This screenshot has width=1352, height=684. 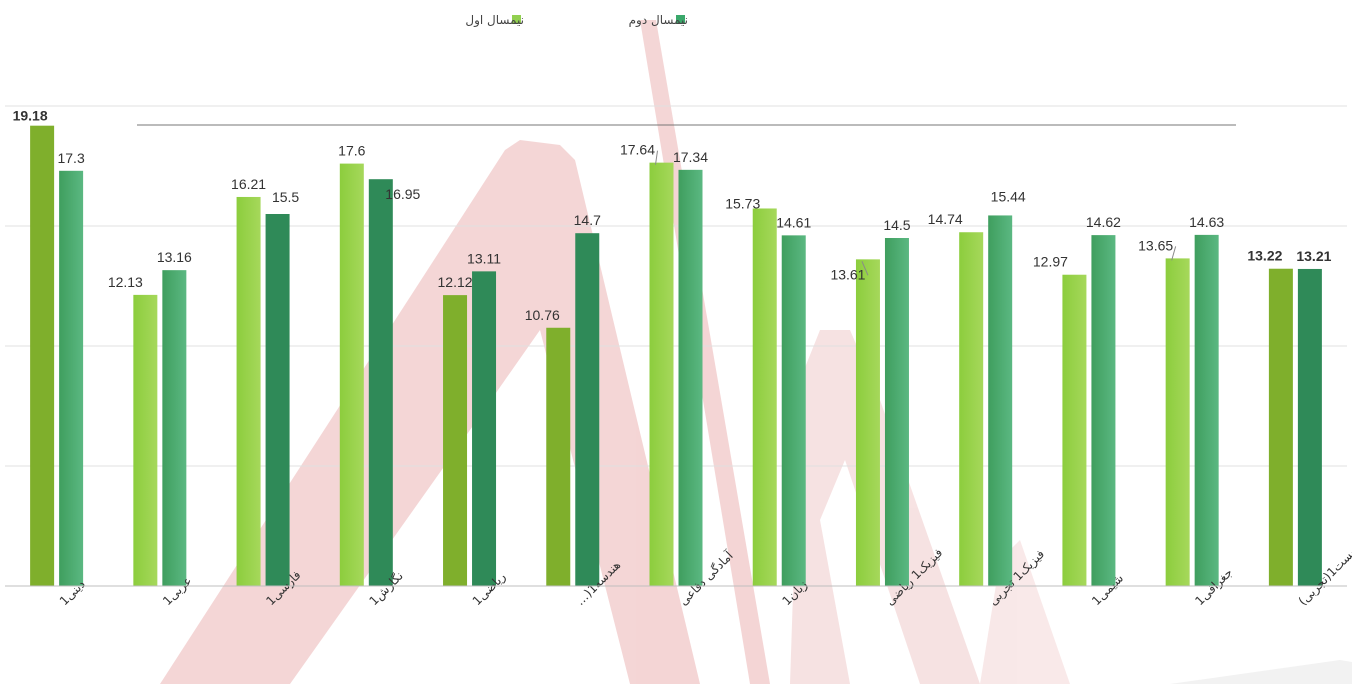 What do you see at coordinates (125, 282) in the screenshot?
I see `data-label: 12.13` at bounding box center [125, 282].